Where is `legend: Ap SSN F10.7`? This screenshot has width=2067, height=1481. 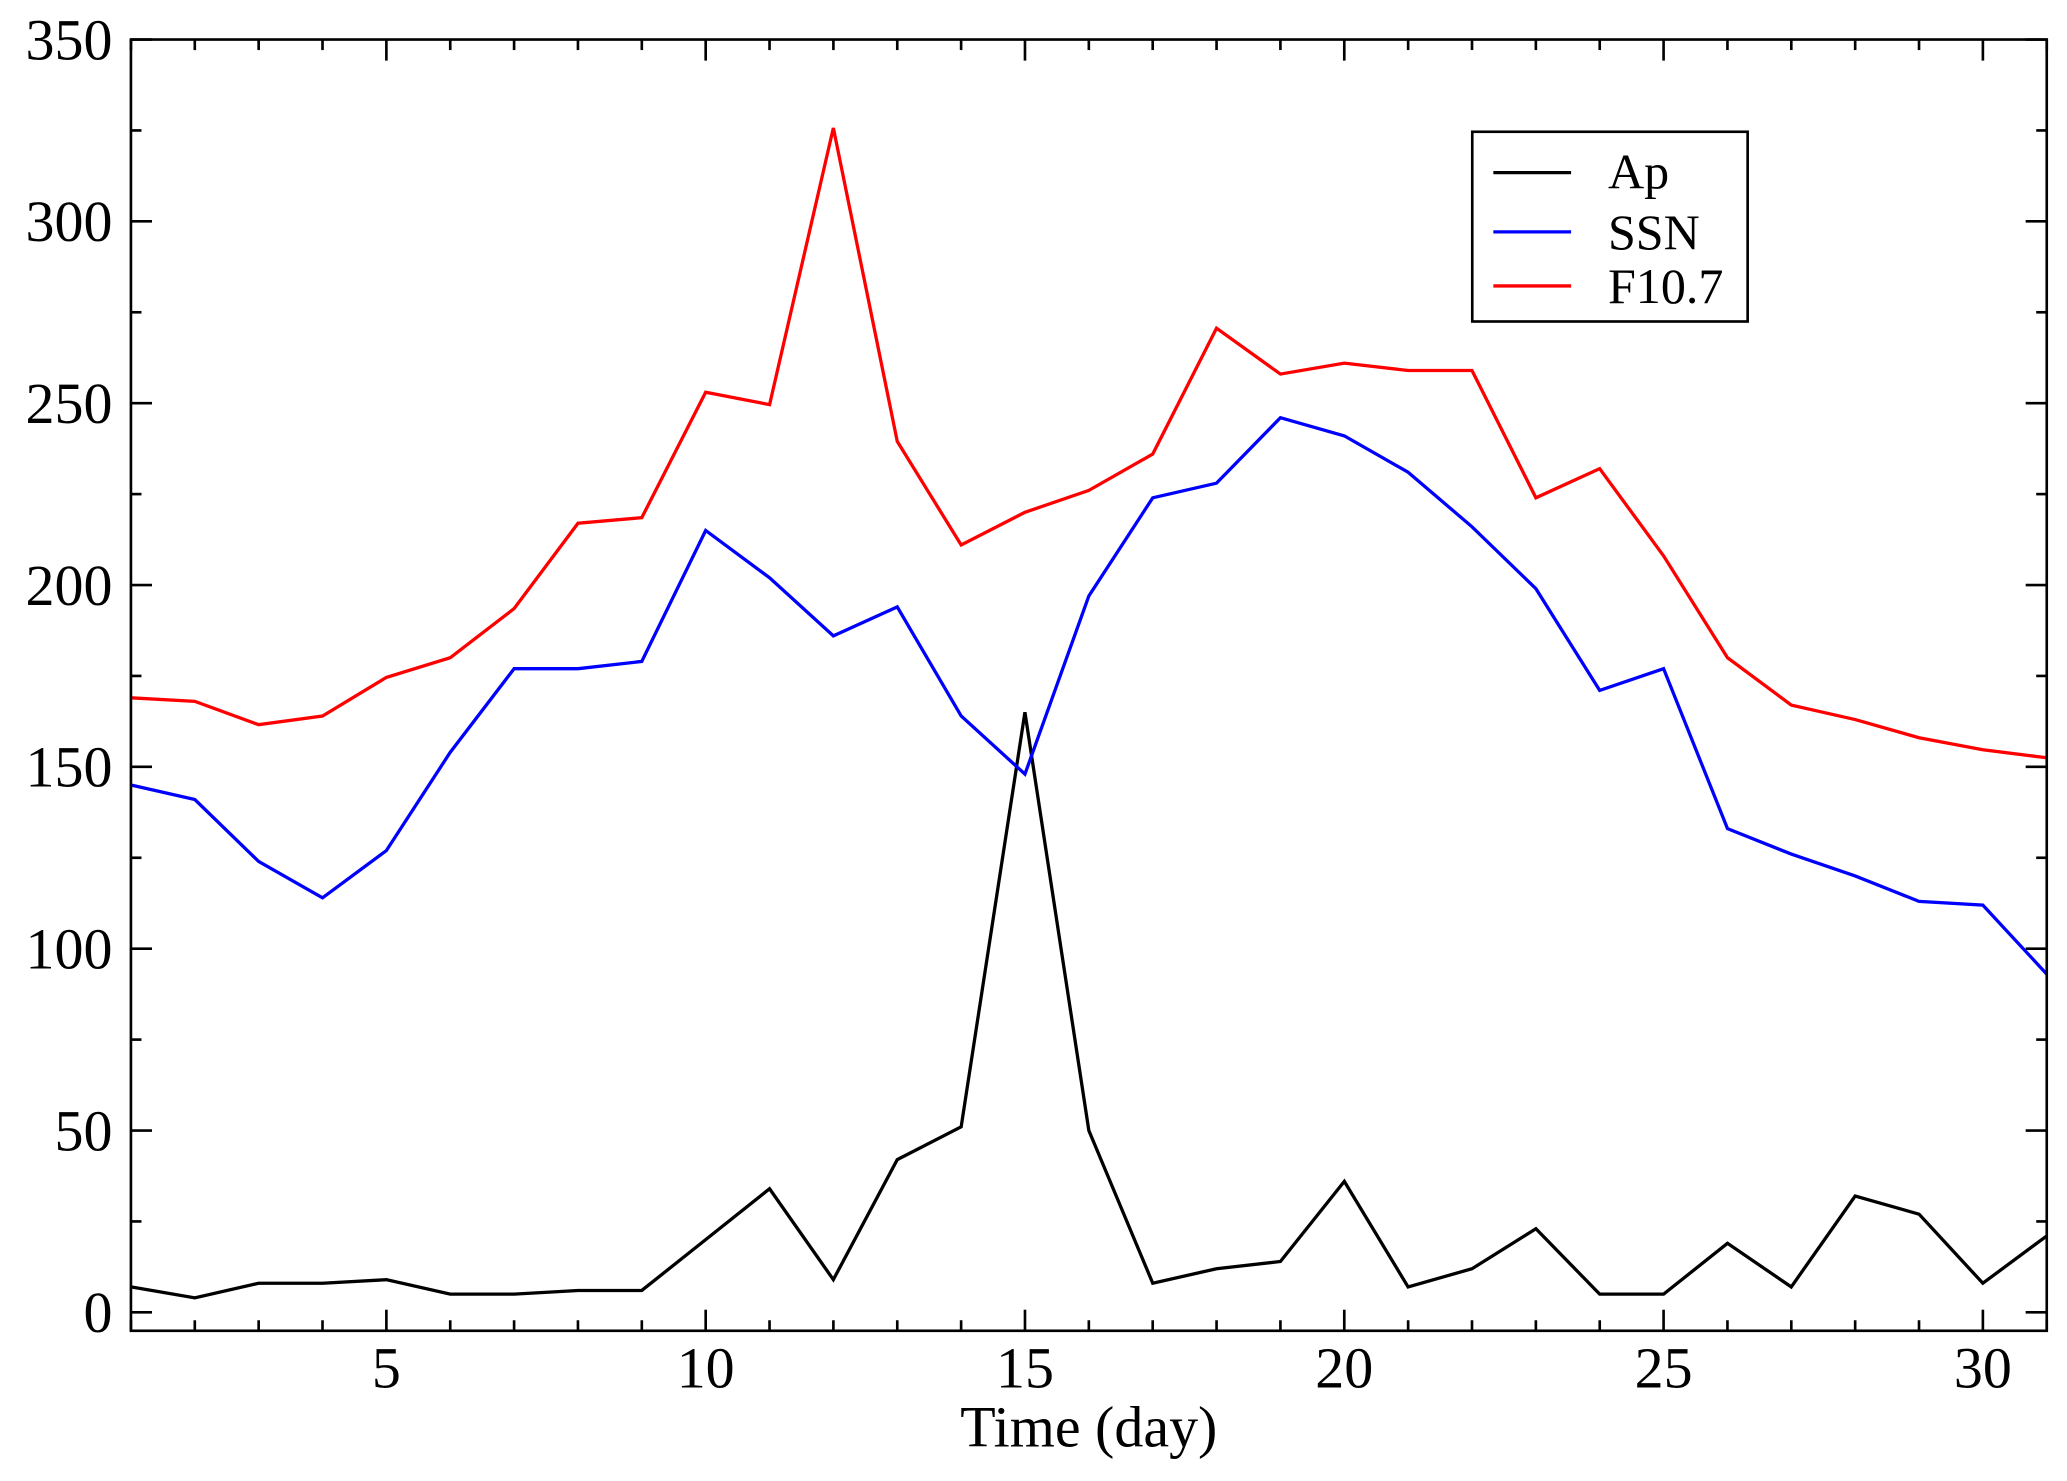
legend: Ap SSN F10.7 is located at coordinates (1609, 226).